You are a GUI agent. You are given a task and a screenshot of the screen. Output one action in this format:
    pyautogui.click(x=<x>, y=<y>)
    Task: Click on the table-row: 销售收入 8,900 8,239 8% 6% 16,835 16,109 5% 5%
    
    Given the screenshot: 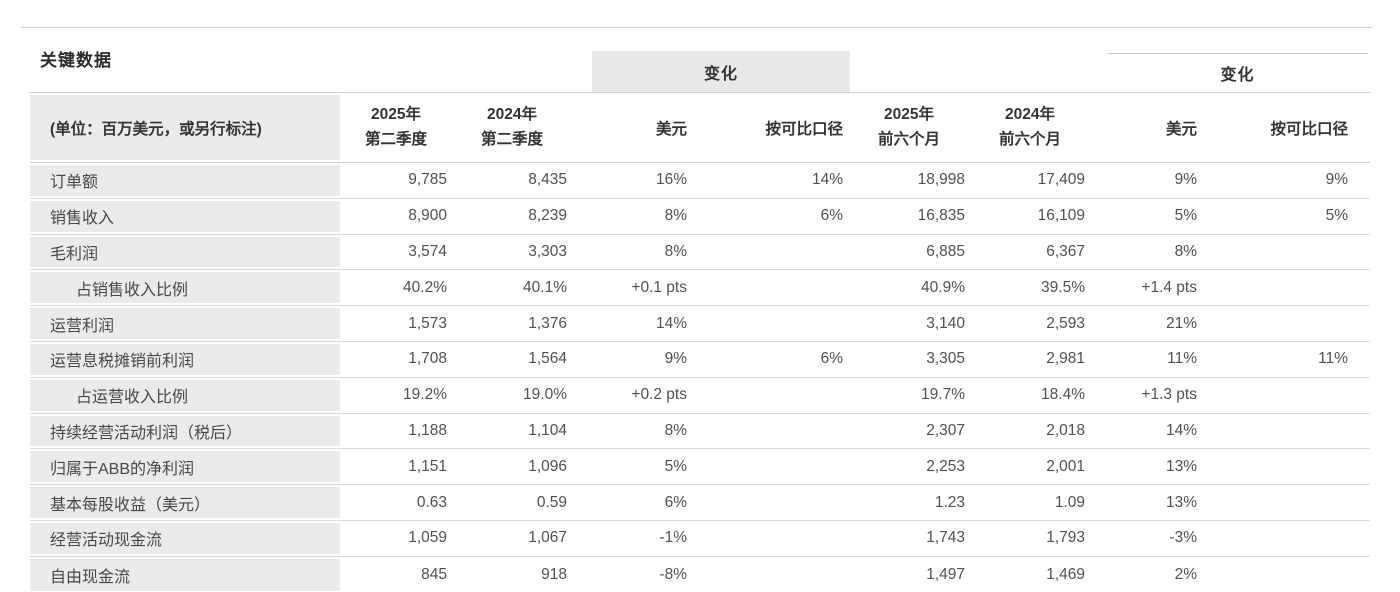 What is the action you would take?
    pyautogui.click(x=700, y=217)
    